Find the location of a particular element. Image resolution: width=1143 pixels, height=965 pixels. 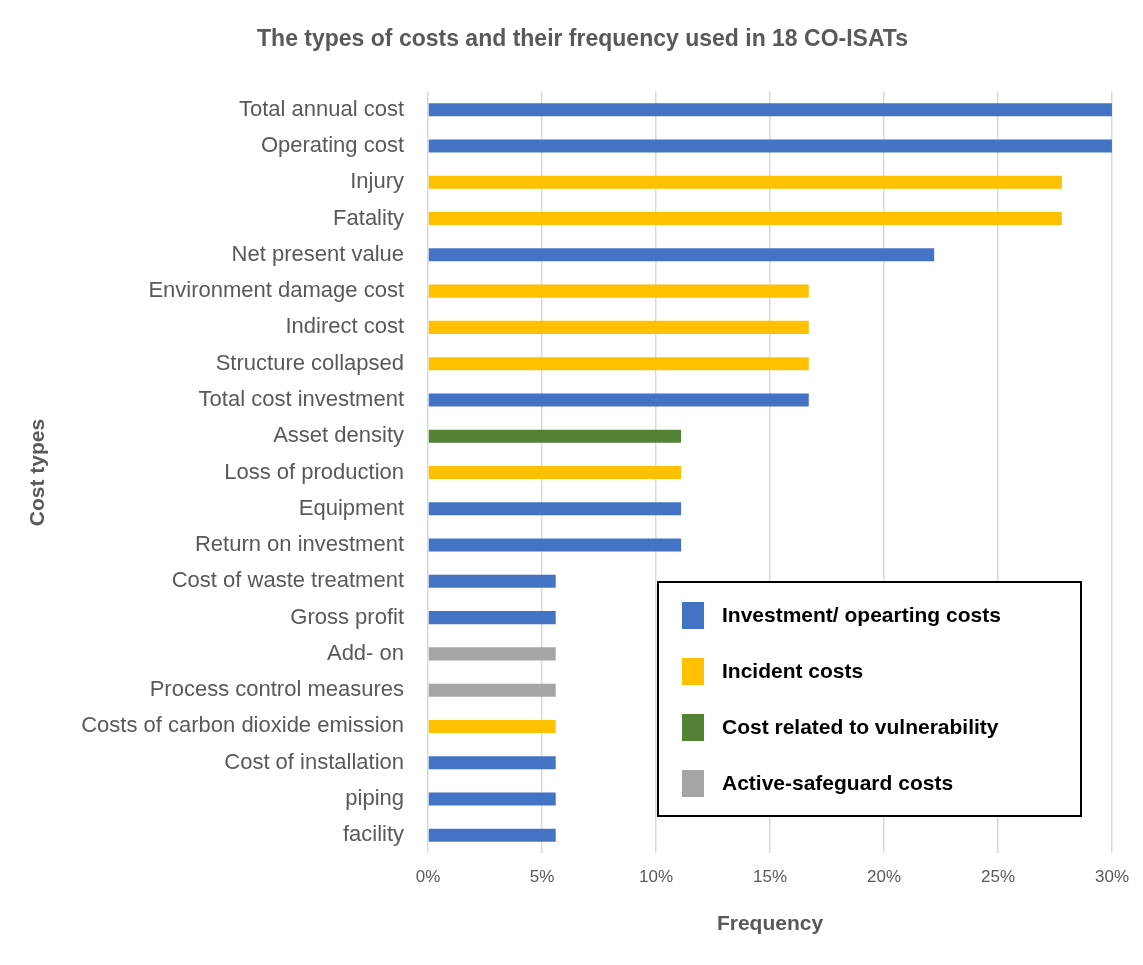

y-tick-label: Total cost investment is located at coordinates (301, 399).